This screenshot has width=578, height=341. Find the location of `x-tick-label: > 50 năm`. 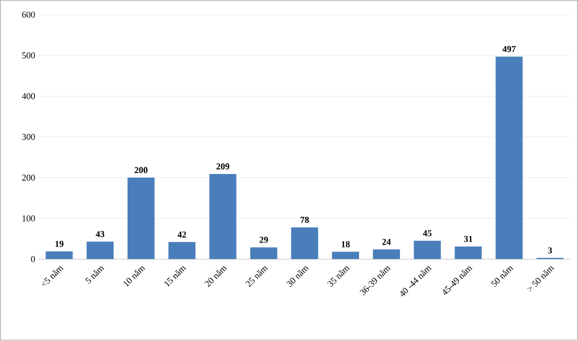

x-tick-label: > 50 năm is located at coordinates (540, 279).